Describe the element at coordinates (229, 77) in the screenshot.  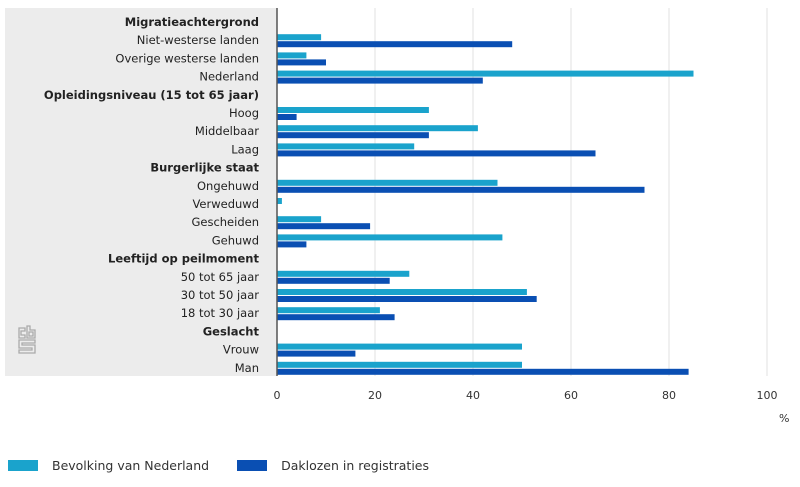
I see `category-label: Nederland` at that location.